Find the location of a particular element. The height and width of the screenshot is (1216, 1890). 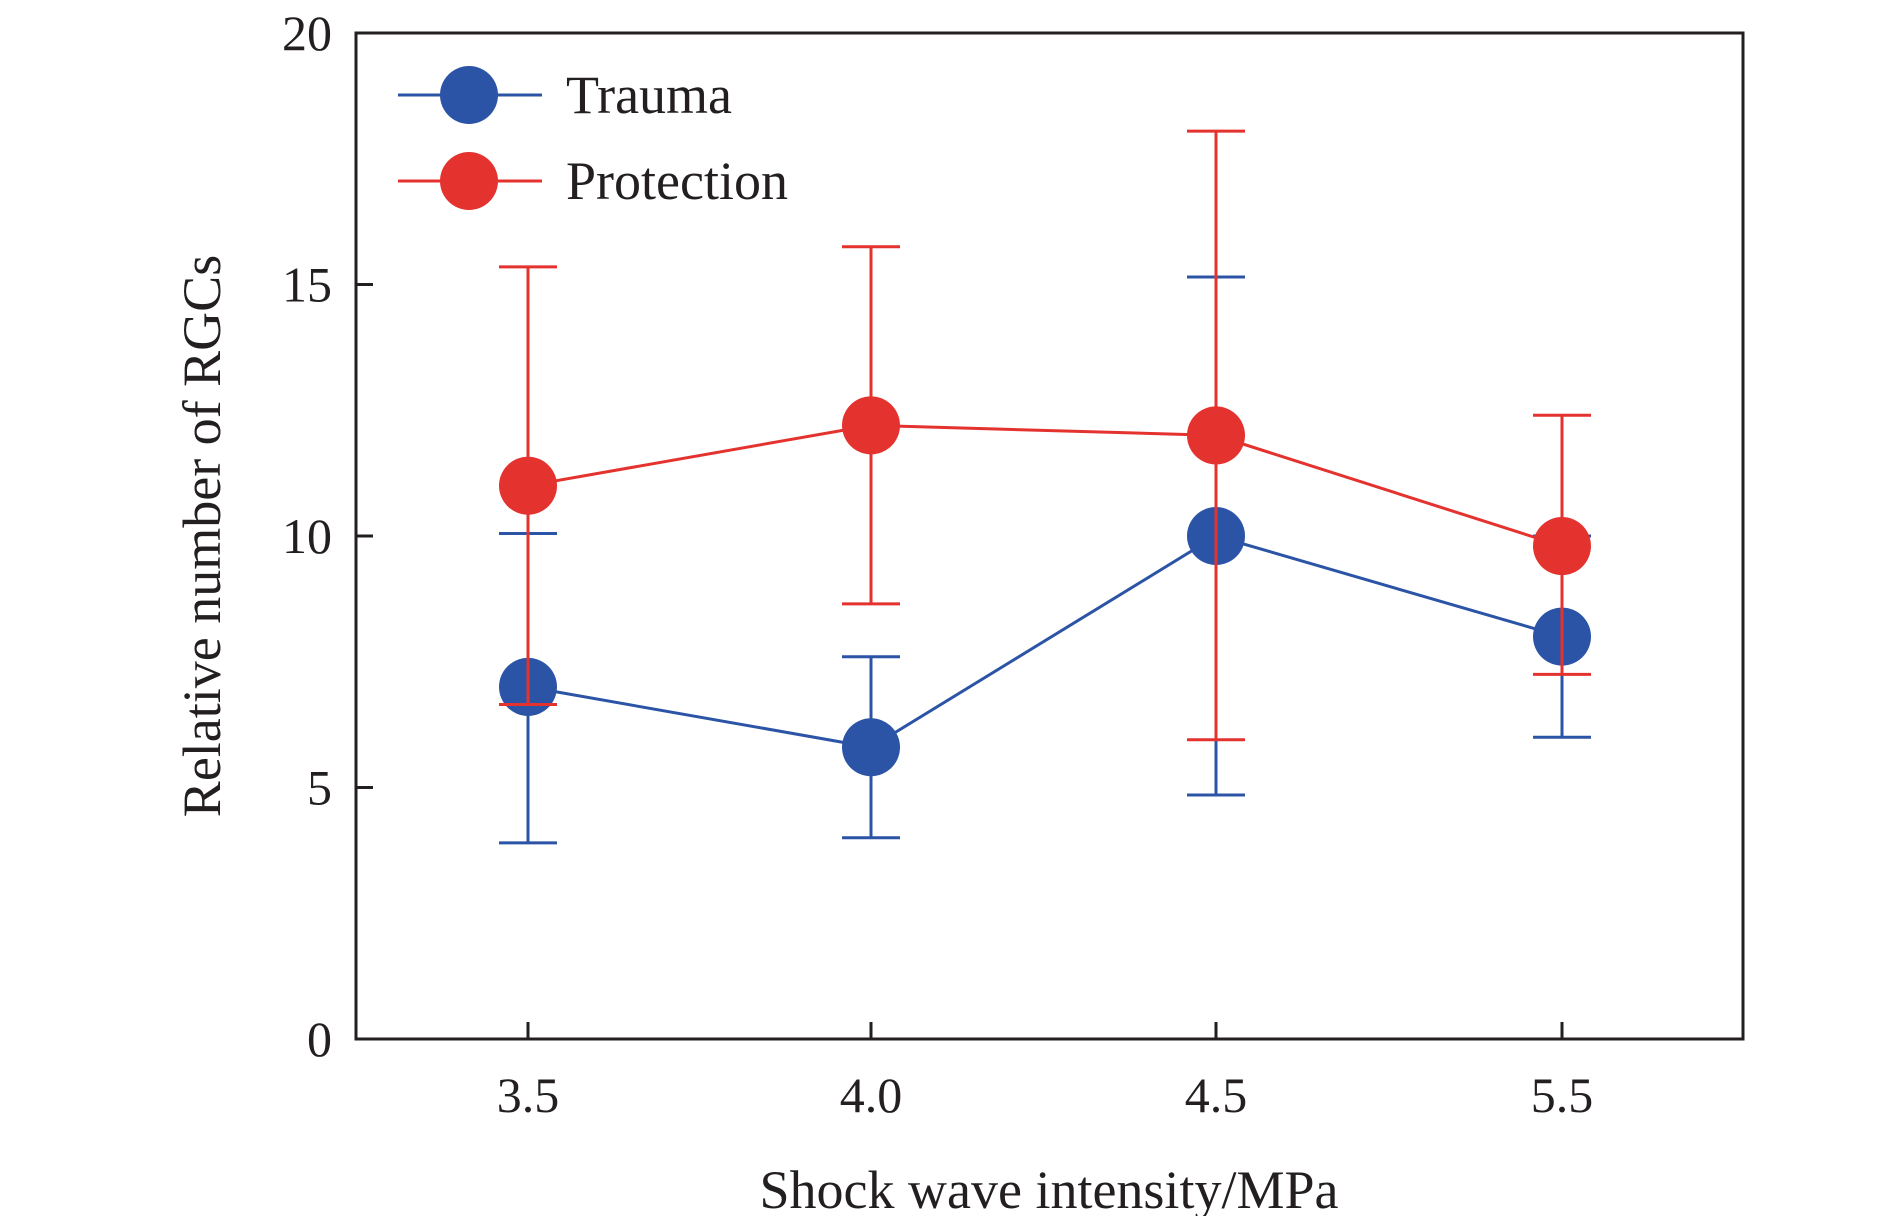

y-tick-label-2: 10 is located at coordinates (307, 536).